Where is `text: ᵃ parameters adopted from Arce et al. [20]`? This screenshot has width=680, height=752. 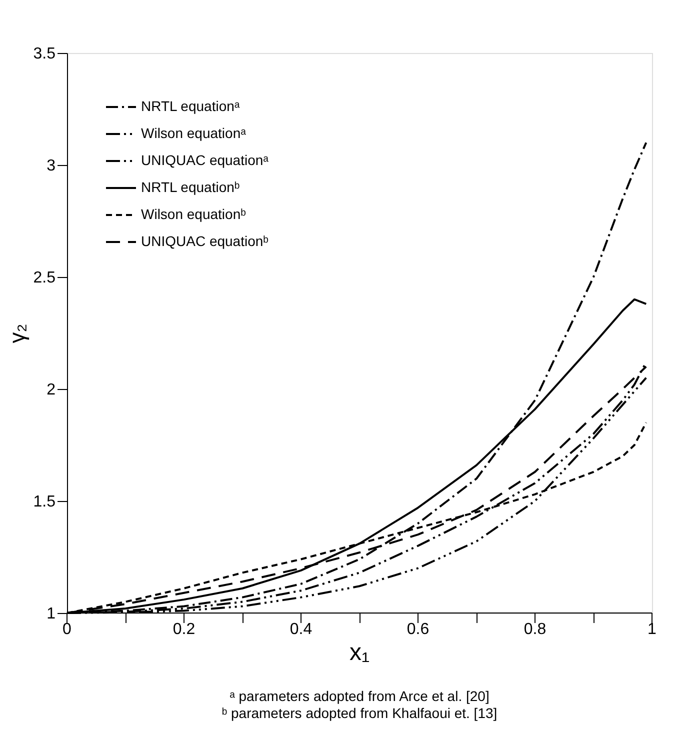 text: ᵃ parameters adopted from Arce et al. [20] is located at coordinates (360, 696).